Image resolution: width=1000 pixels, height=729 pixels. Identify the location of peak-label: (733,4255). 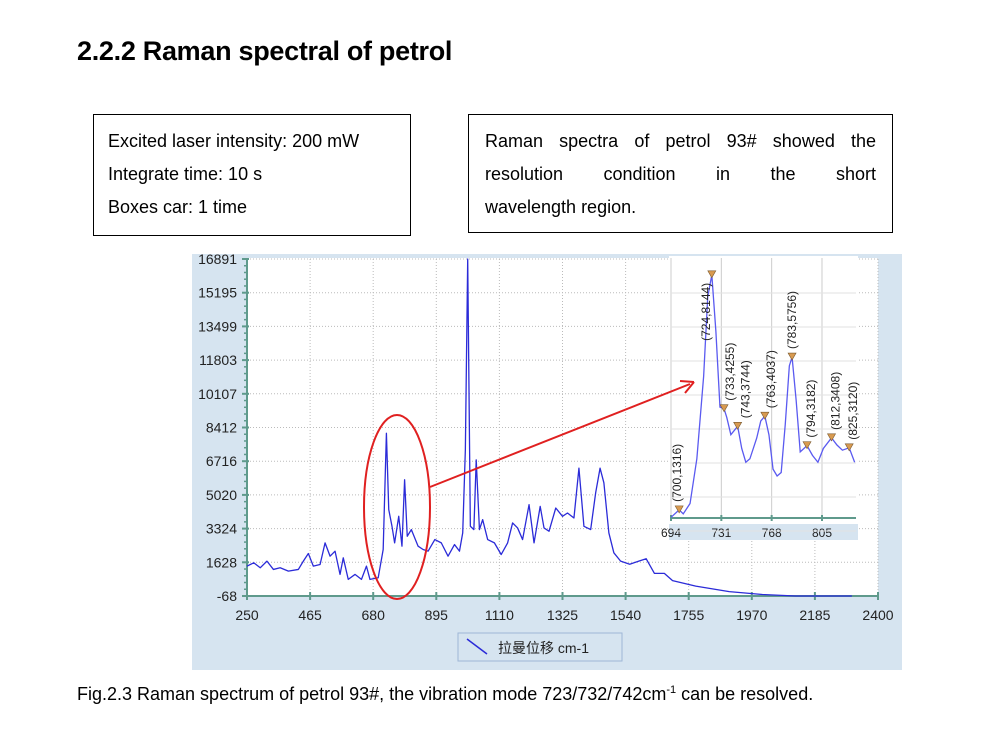
(730, 372).